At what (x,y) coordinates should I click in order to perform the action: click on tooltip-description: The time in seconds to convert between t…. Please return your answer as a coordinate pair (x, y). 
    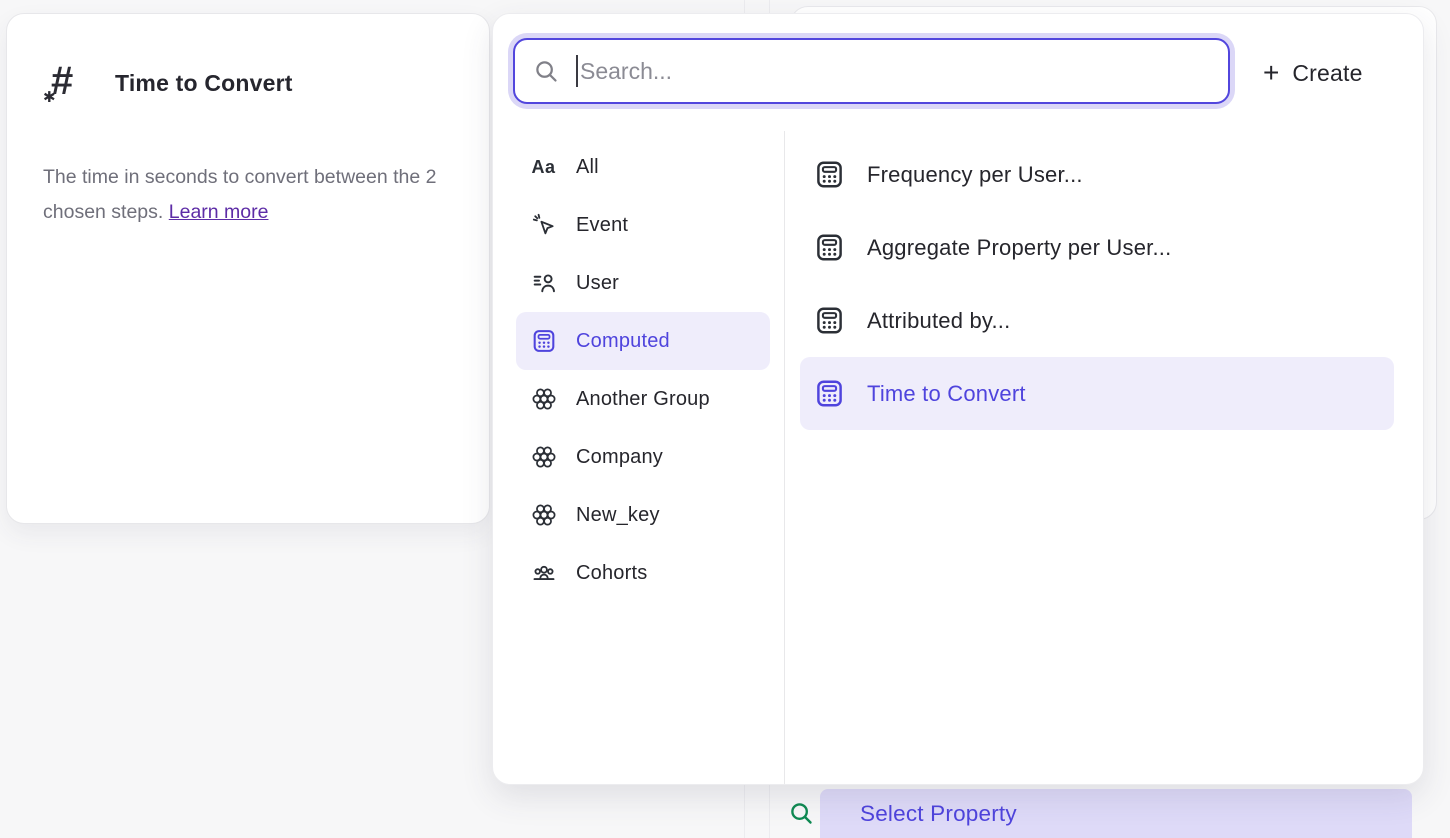
    Looking at the image, I should click on (240, 194).